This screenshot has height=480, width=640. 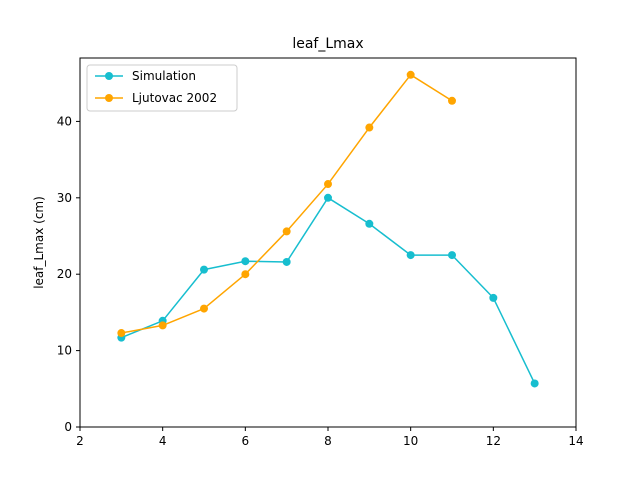 I want to click on legend: Simulation Ljutovac 2002, so click(x=162, y=88).